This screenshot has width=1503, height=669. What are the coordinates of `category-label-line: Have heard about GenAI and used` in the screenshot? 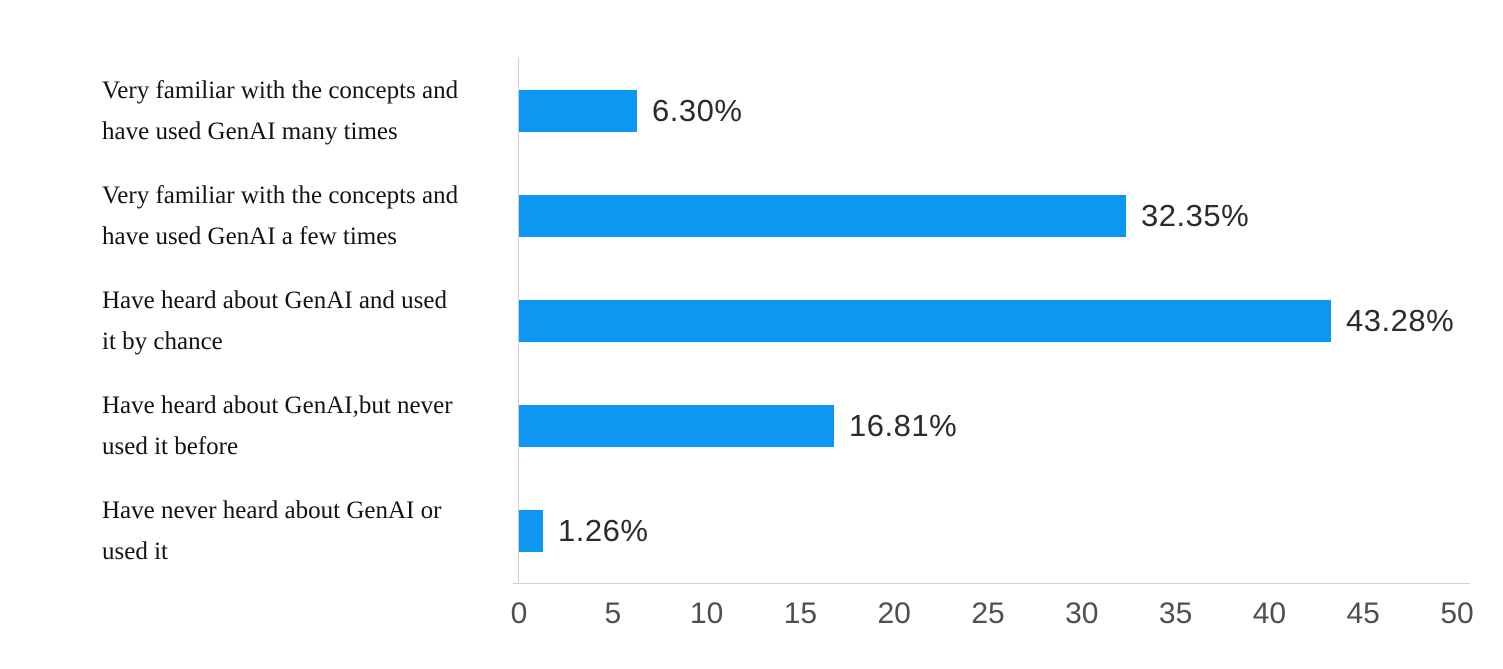 It's located at (275, 300).